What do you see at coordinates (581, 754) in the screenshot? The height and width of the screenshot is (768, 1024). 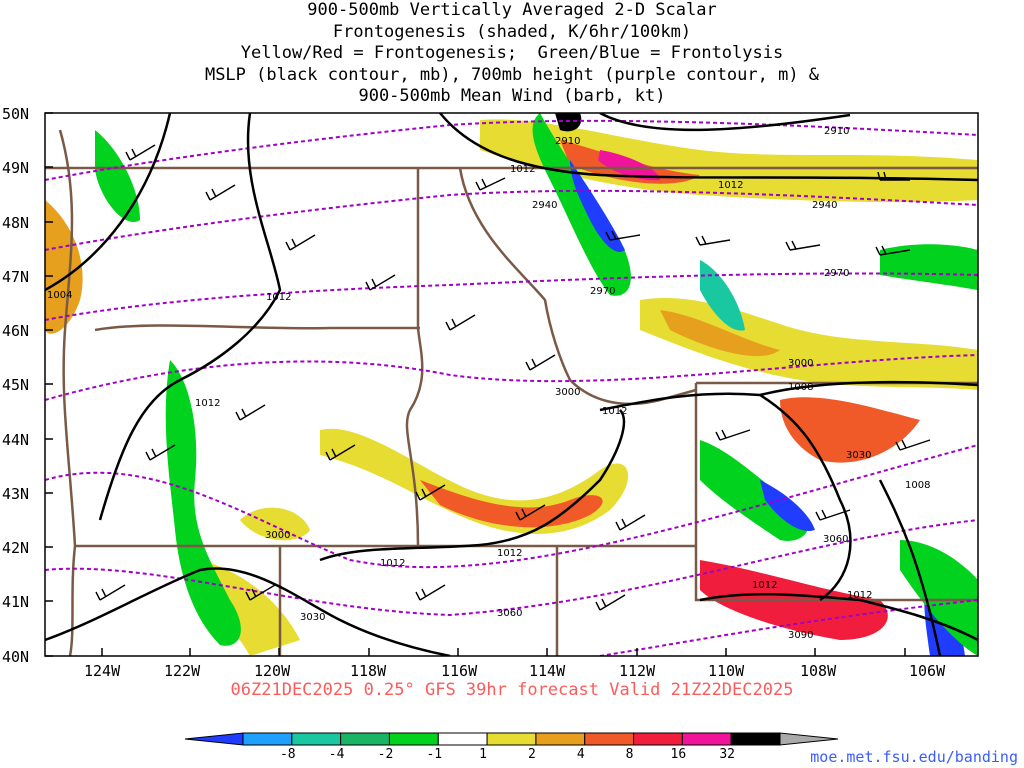 I see `colorbar-label: 4` at bounding box center [581, 754].